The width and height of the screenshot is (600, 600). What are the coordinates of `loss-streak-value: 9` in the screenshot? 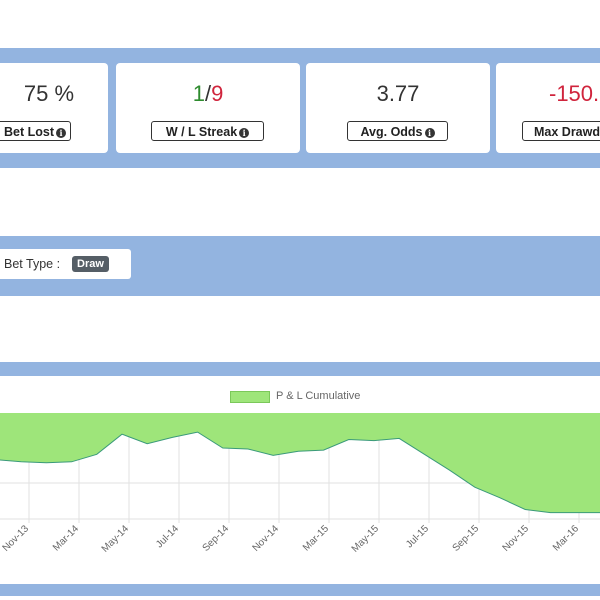 It's located at (217, 93).